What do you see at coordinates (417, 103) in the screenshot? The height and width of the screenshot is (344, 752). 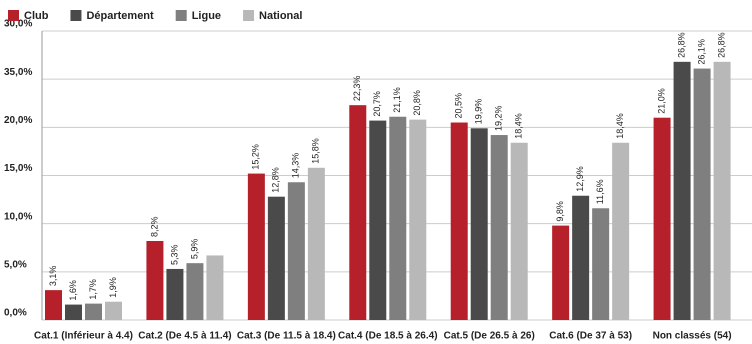 I see `data-label: 20,8%` at bounding box center [417, 103].